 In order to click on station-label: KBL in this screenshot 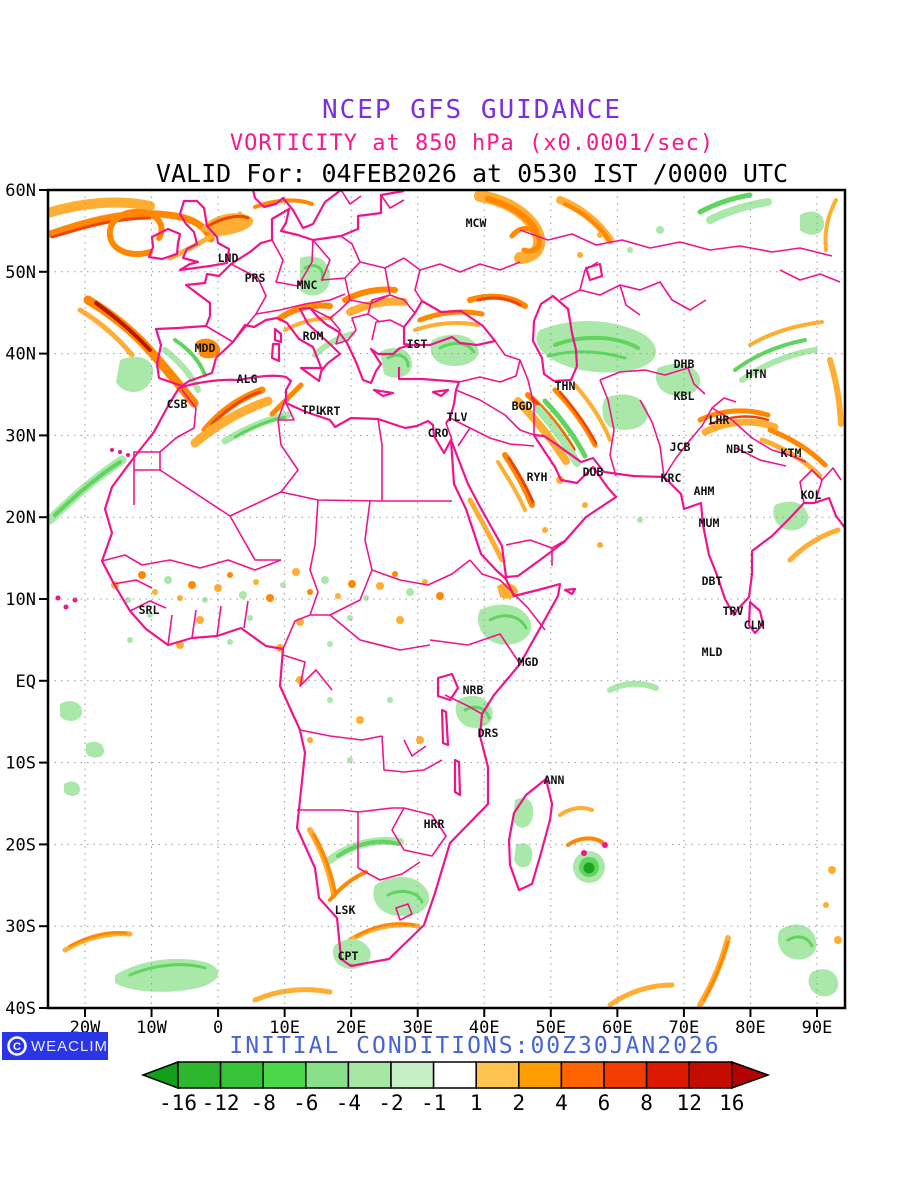, I will do `click(684, 396)`.